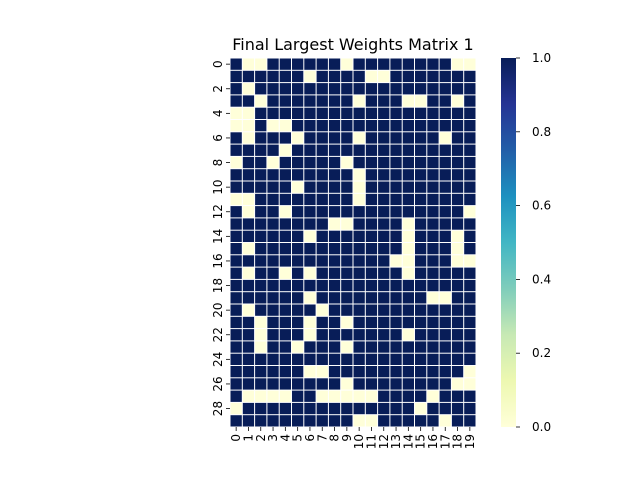 The height and width of the screenshot is (484, 640). I want to click on x-tick-label: 11, so click(371, 441).